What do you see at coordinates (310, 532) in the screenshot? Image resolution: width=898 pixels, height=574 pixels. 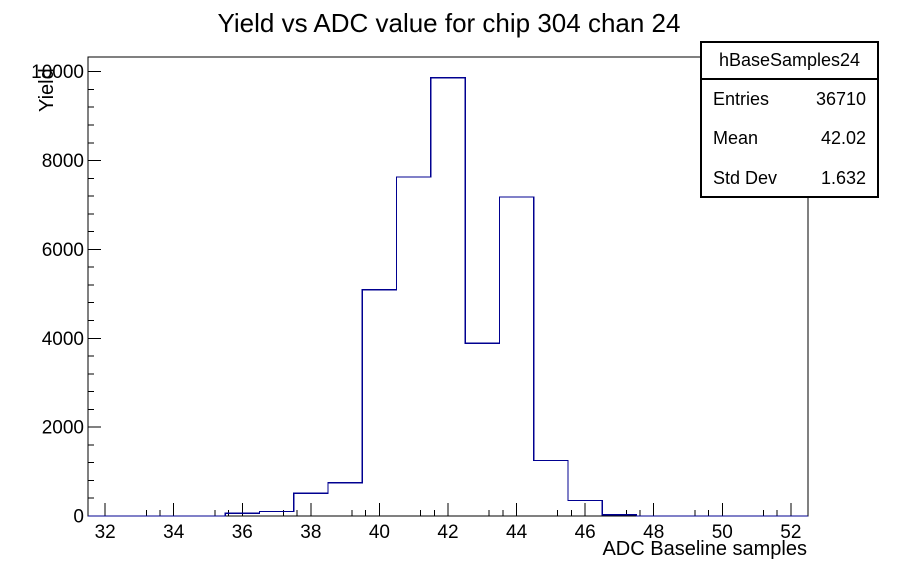 I see `x-axis-tick-label: 38` at bounding box center [310, 532].